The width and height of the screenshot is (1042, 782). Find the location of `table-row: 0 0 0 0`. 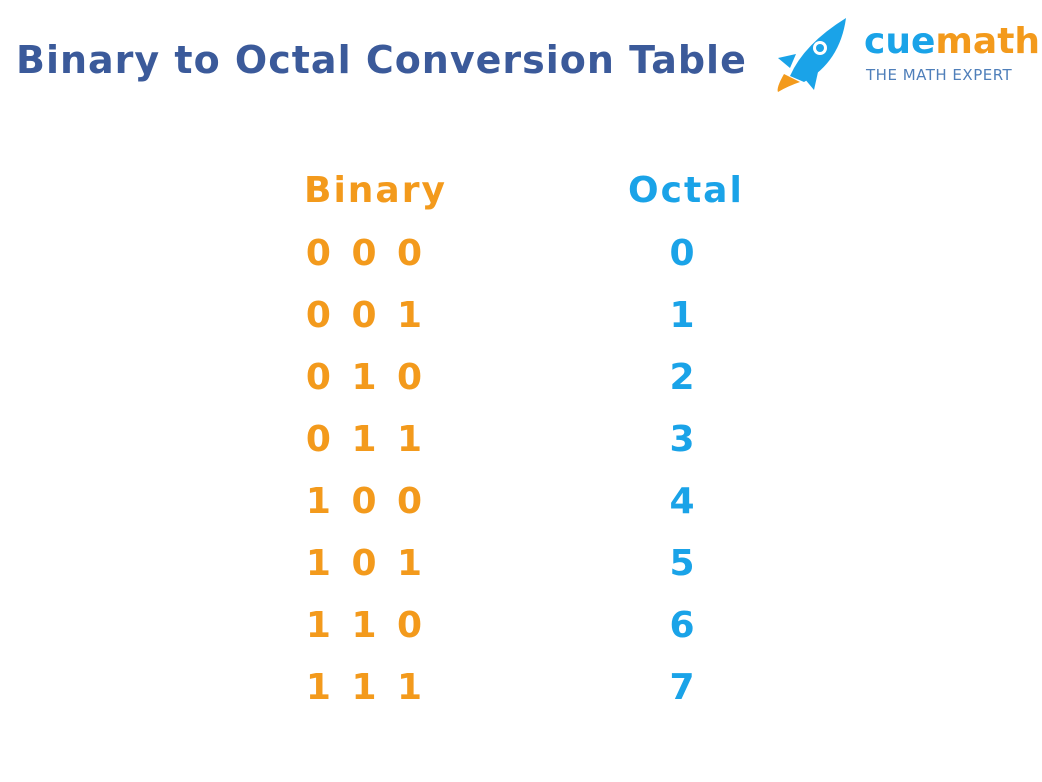

table-row: 0 0 0 0 is located at coordinates (521, 263).